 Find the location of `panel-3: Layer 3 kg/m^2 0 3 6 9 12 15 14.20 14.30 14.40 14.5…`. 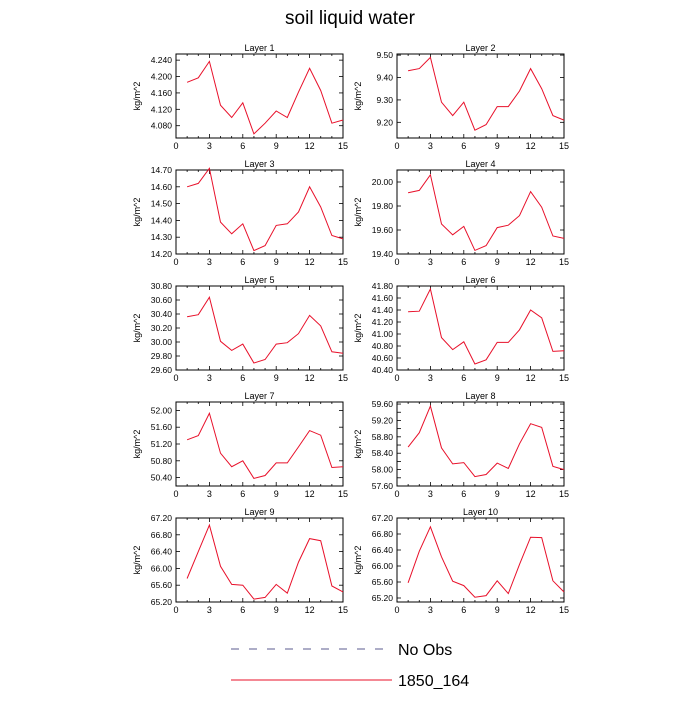

panel-3: Layer 3 kg/m^2 0 3 6 9 12 15 14.20 14.30 14.40 14.5… is located at coordinates (240, 213).